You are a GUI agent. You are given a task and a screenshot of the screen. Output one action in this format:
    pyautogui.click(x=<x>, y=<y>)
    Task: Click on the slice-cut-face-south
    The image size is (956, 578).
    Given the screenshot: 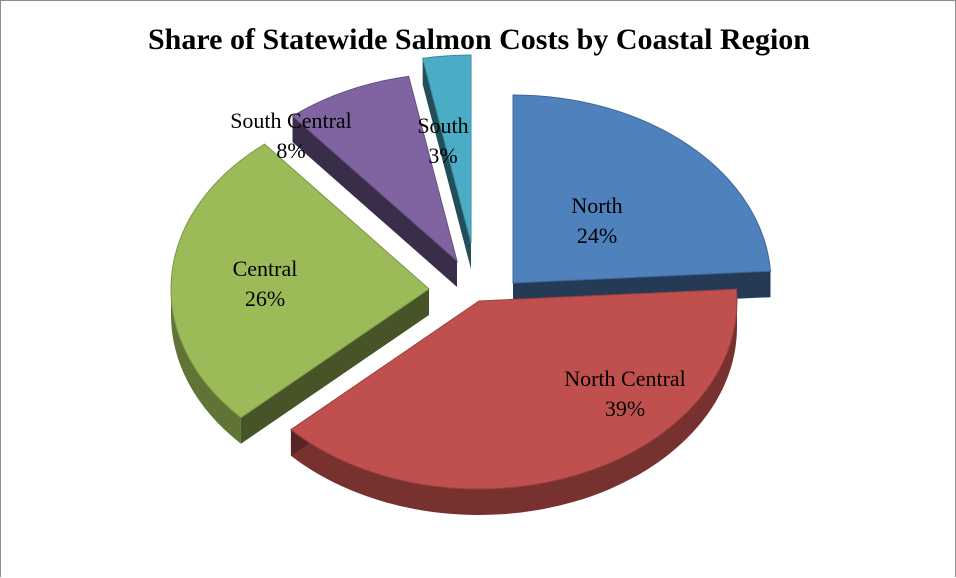 What is the action you would take?
    pyautogui.click(x=446, y=163)
    